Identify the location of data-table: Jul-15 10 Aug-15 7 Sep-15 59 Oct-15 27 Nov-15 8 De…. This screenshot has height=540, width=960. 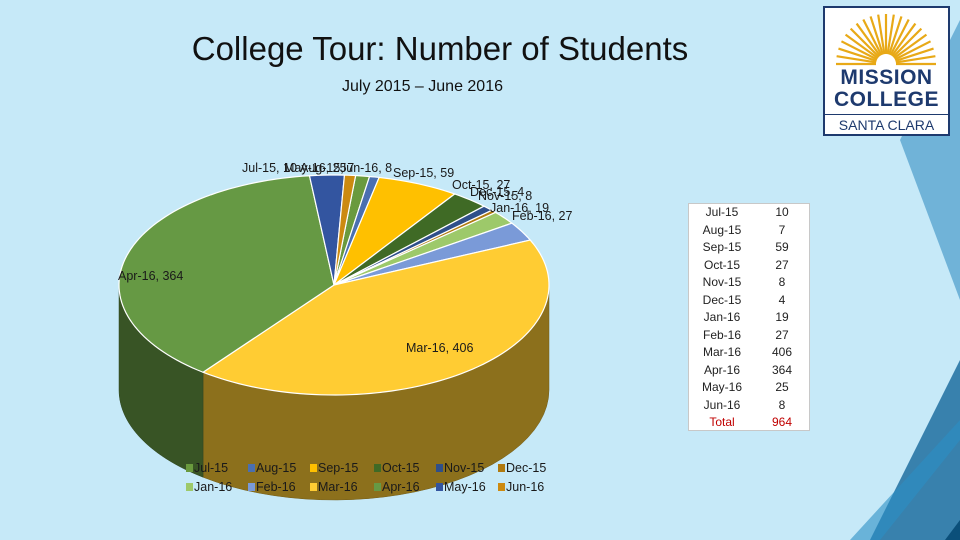
(749, 317).